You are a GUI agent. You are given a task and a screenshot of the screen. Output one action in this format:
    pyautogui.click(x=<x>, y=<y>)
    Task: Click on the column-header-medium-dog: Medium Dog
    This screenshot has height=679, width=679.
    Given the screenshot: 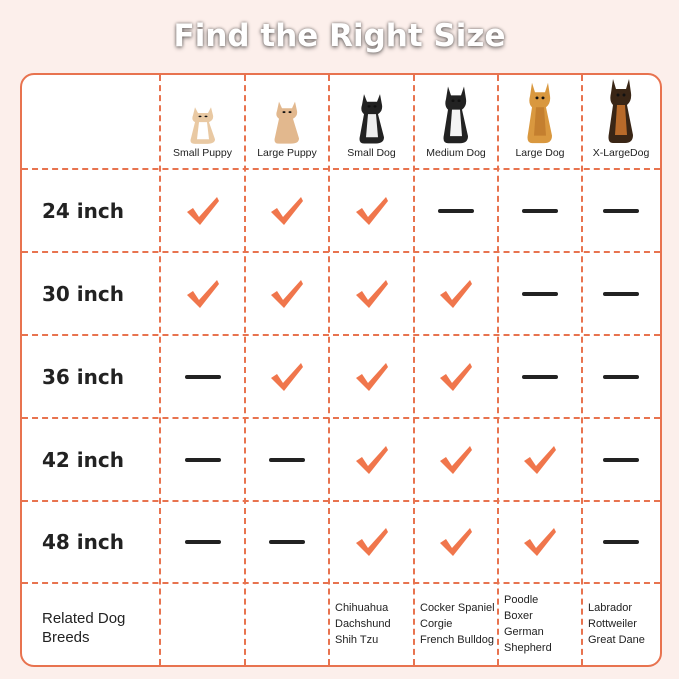 What is the action you would take?
    pyautogui.click(x=456, y=153)
    